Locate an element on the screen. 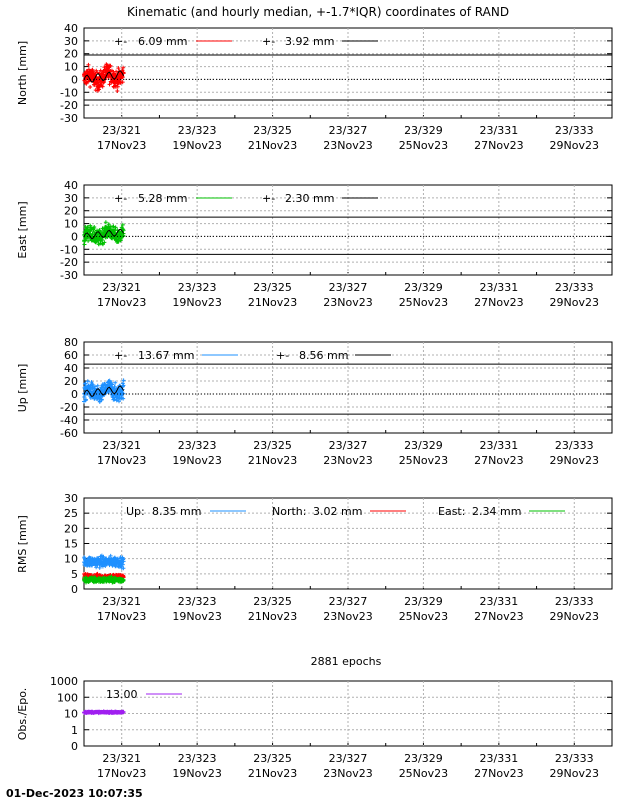 Image resolution: width=640 pixels, height=800 pixels. obs-xtick-doy: 23/327 is located at coordinates (348, 758).